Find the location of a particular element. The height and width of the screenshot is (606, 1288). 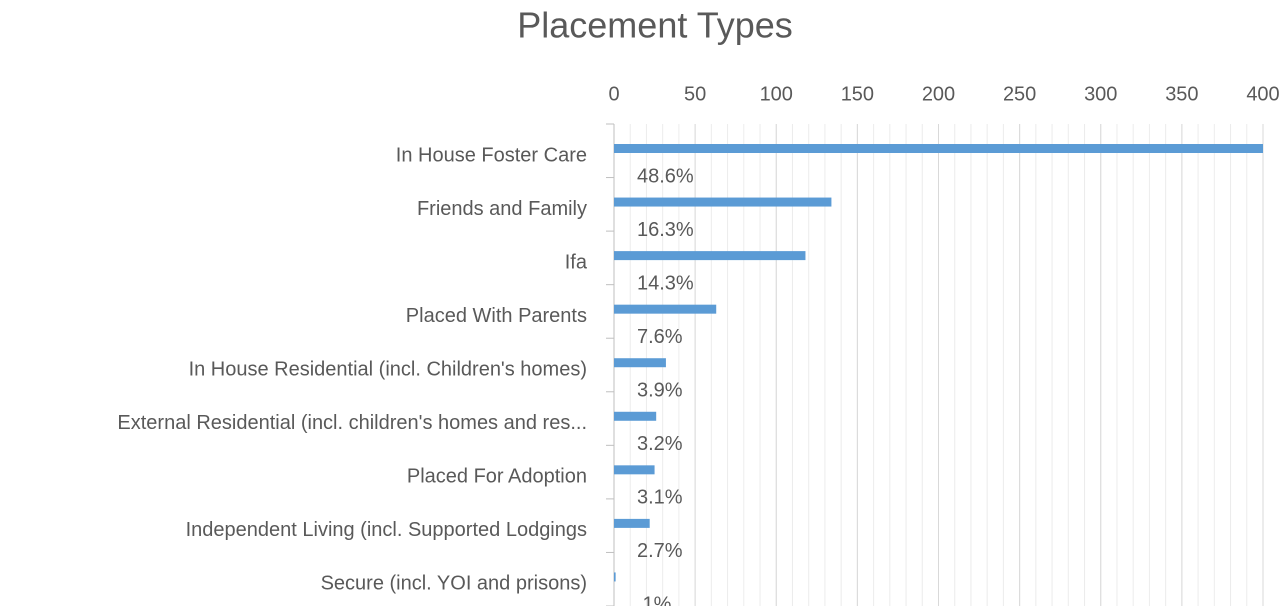

x-tick-label: 150 is located at coordinates (857, 94).